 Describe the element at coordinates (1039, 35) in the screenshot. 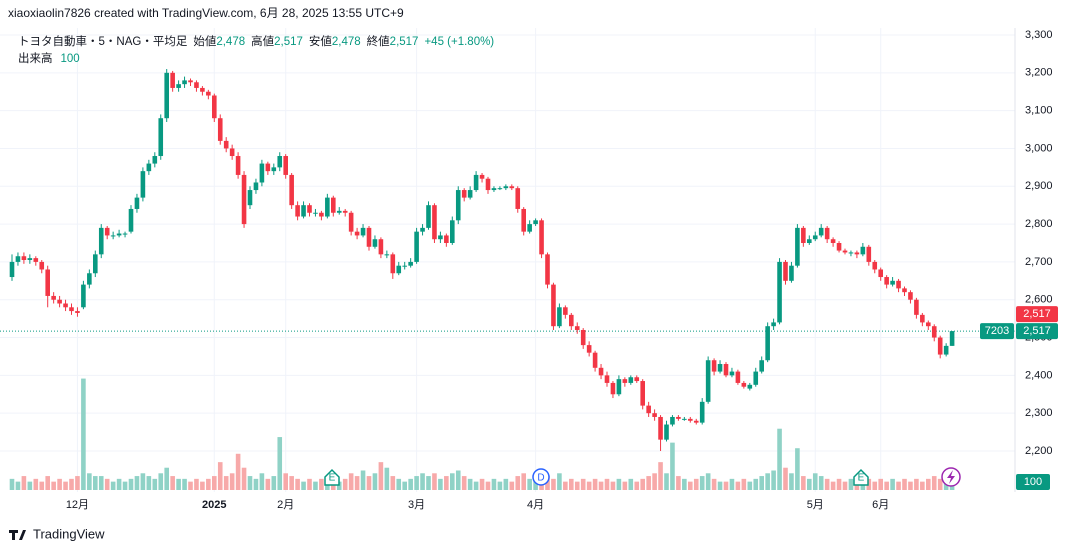

I see `y-tick-label: 3,300` at that location.